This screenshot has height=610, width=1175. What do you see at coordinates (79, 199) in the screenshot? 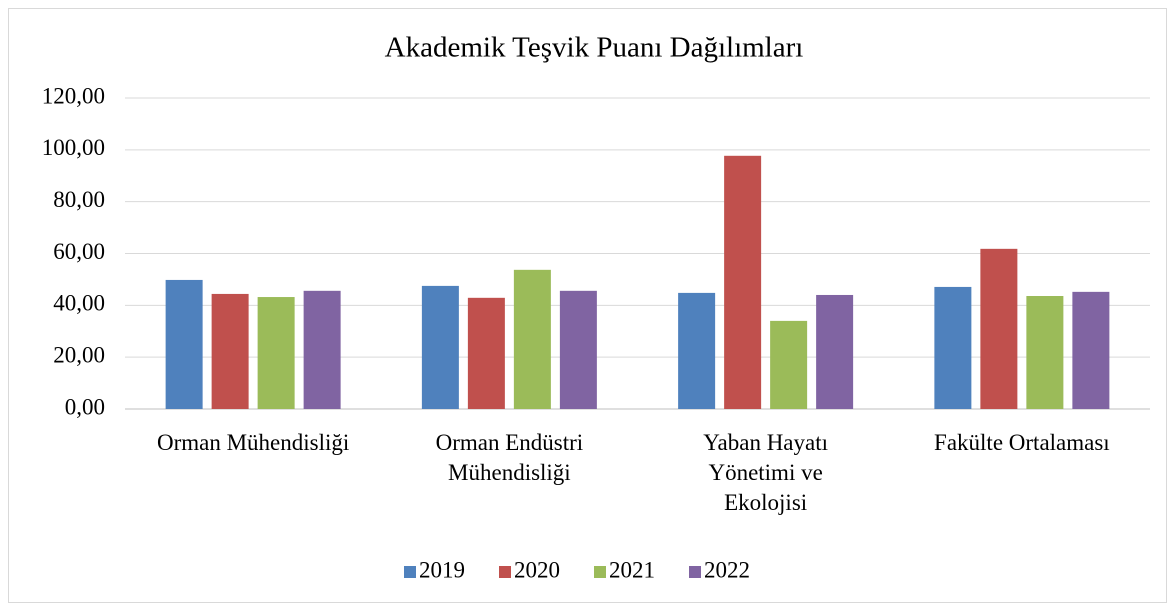
I see `y-tick-label: 80,00` at bounding box center [79, 199].